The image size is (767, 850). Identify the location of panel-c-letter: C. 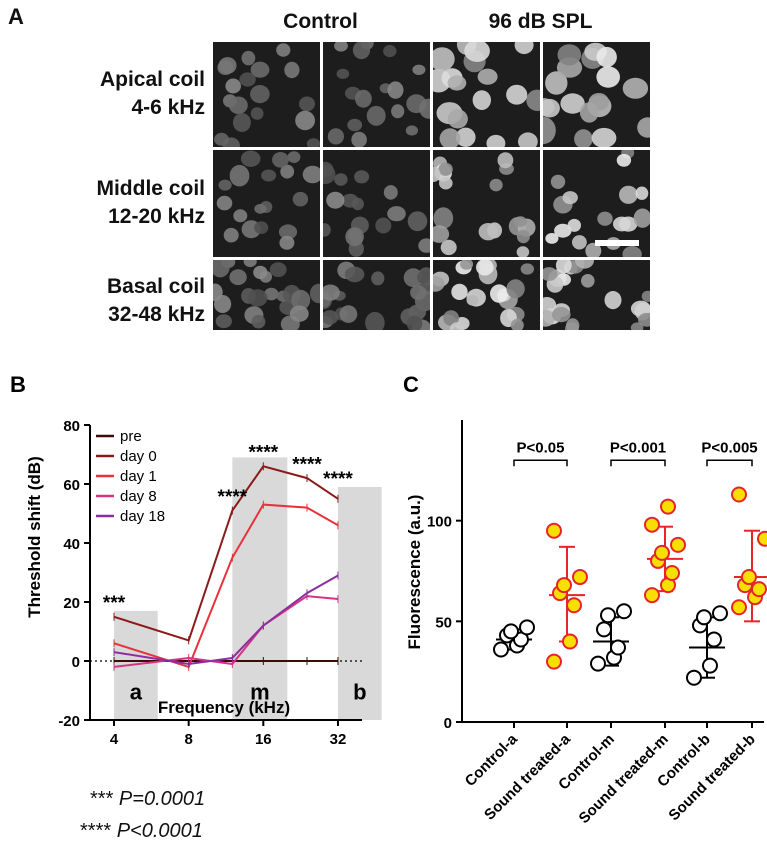
(411, 384).